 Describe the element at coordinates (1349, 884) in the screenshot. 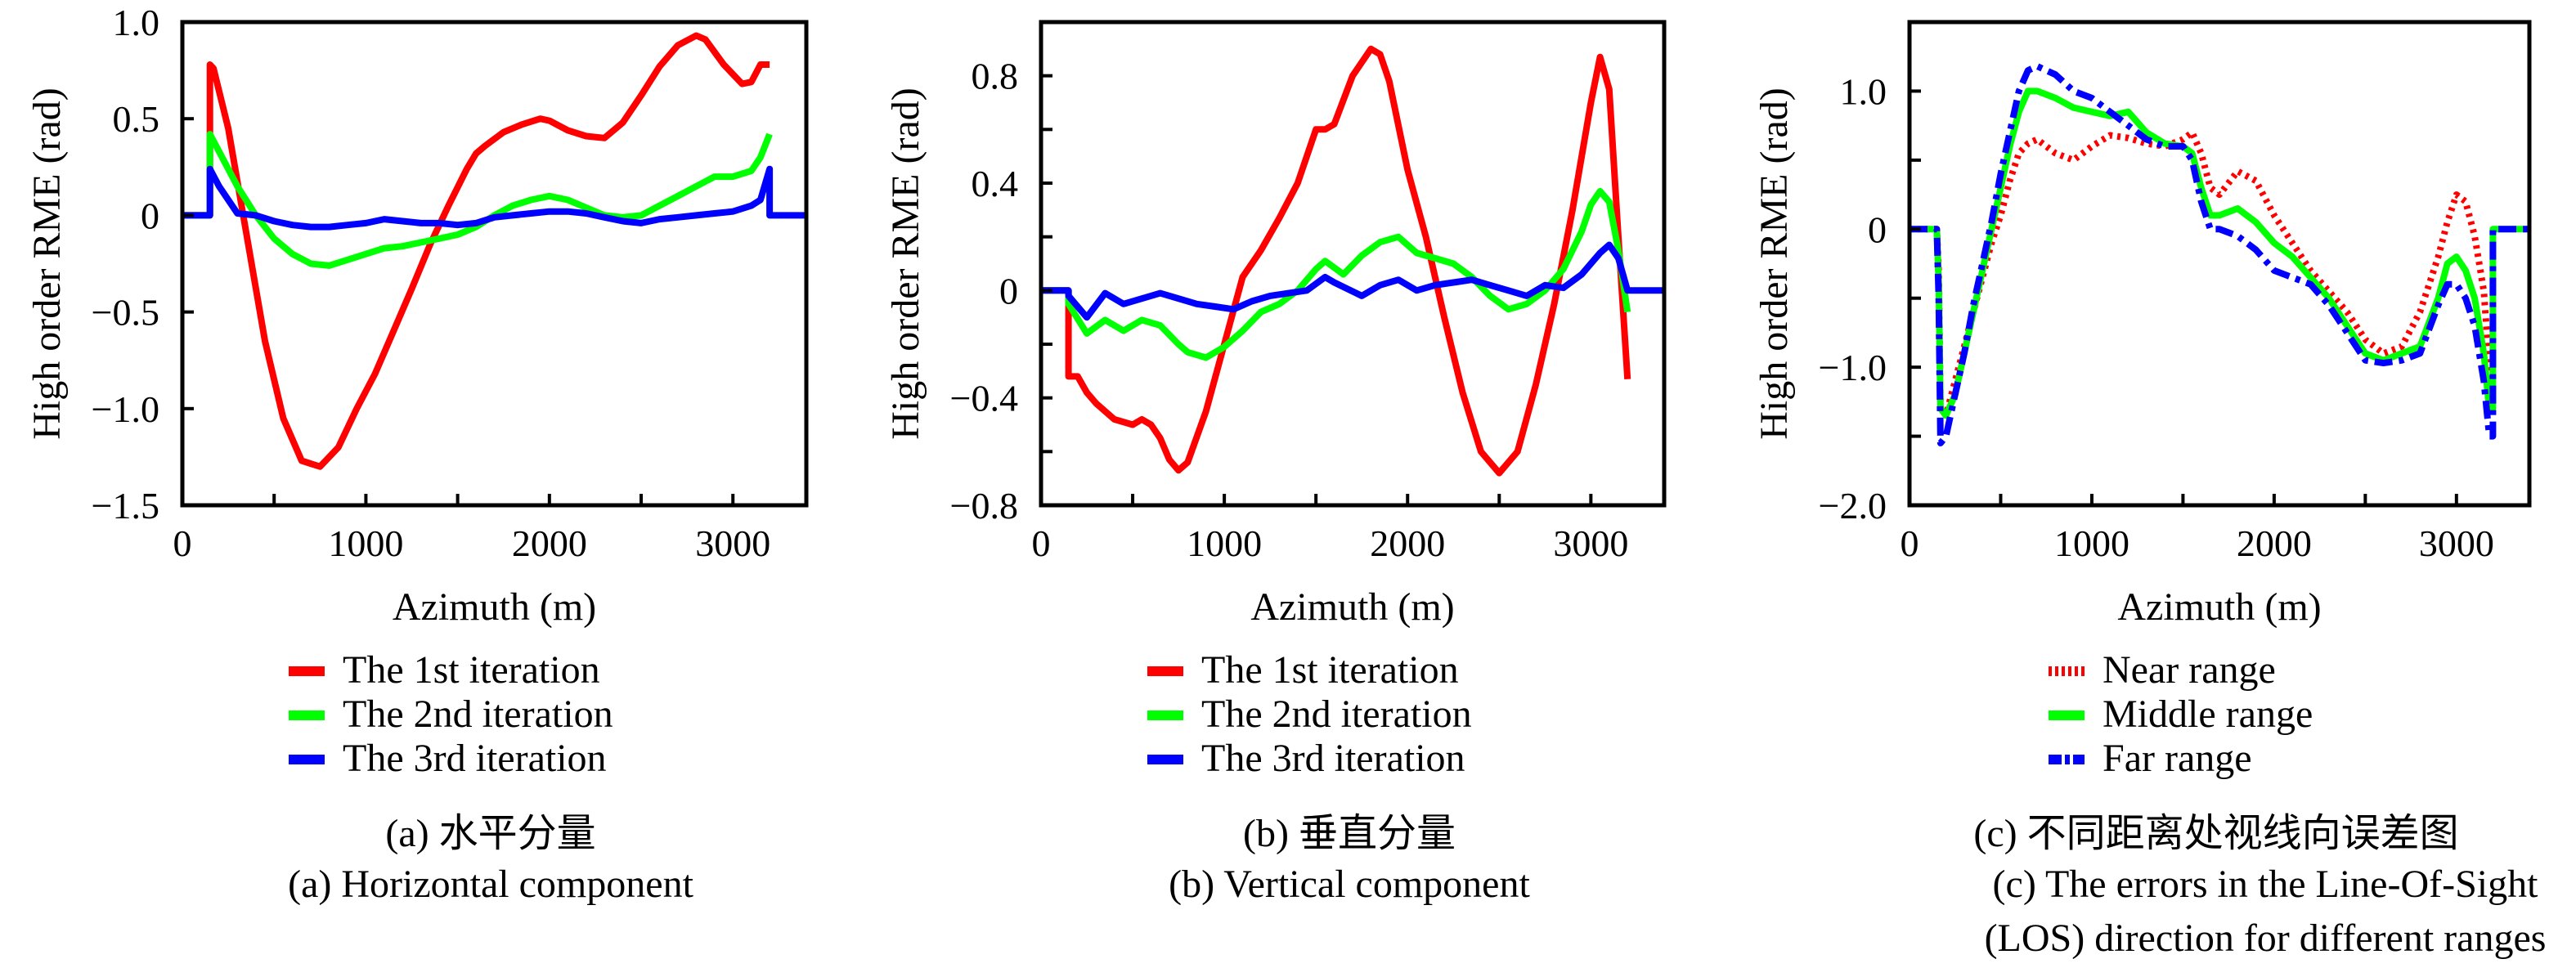

I see `caption-en: (b) Vertical component` at that location.